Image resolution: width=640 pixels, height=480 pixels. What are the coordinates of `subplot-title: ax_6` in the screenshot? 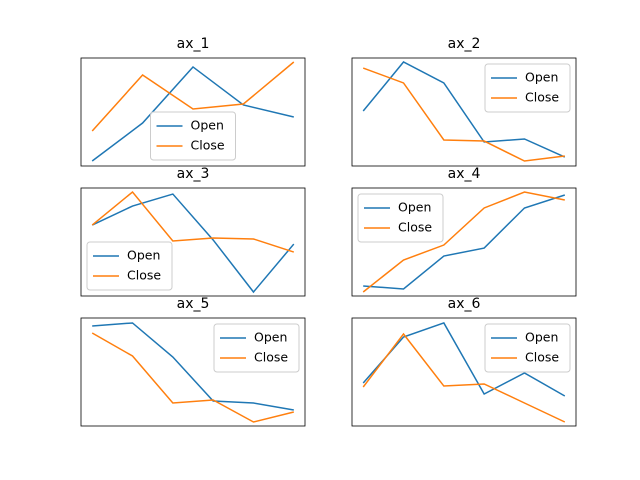 It's located at (464, 304).